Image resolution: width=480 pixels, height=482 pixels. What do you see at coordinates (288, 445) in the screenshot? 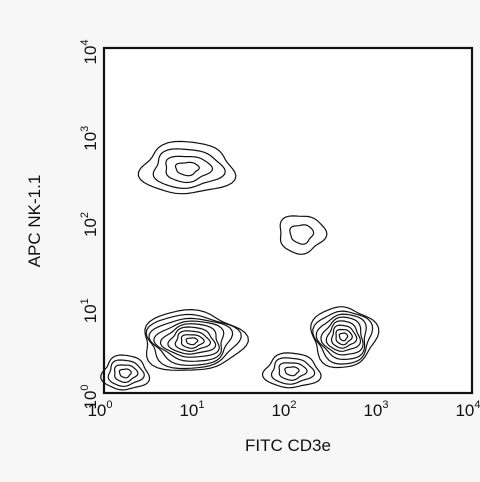
I see `x-axis-label: FITC CD3e` at bounding box center [288, 445].